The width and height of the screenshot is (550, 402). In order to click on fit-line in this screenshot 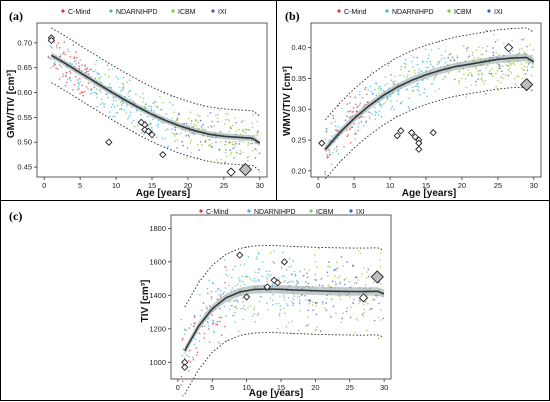, I will do `click(429, 103)`.